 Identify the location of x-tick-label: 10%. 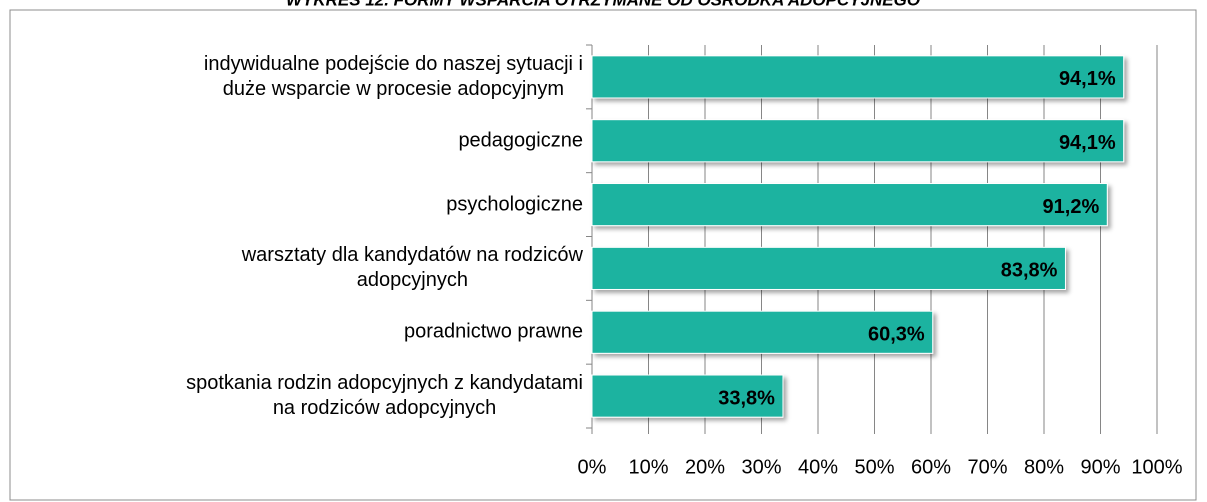
(648, 467).